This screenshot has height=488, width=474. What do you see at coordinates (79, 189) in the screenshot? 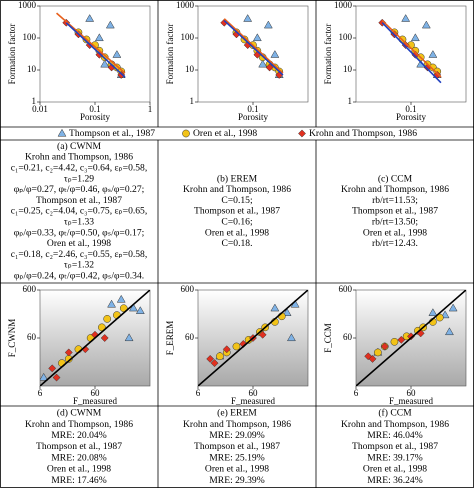
I see `caption-line: φₚ/φ=0.27, φₜ/φ=0.46, φₛ/φ=0.27;` at bounding box center [79, 189].